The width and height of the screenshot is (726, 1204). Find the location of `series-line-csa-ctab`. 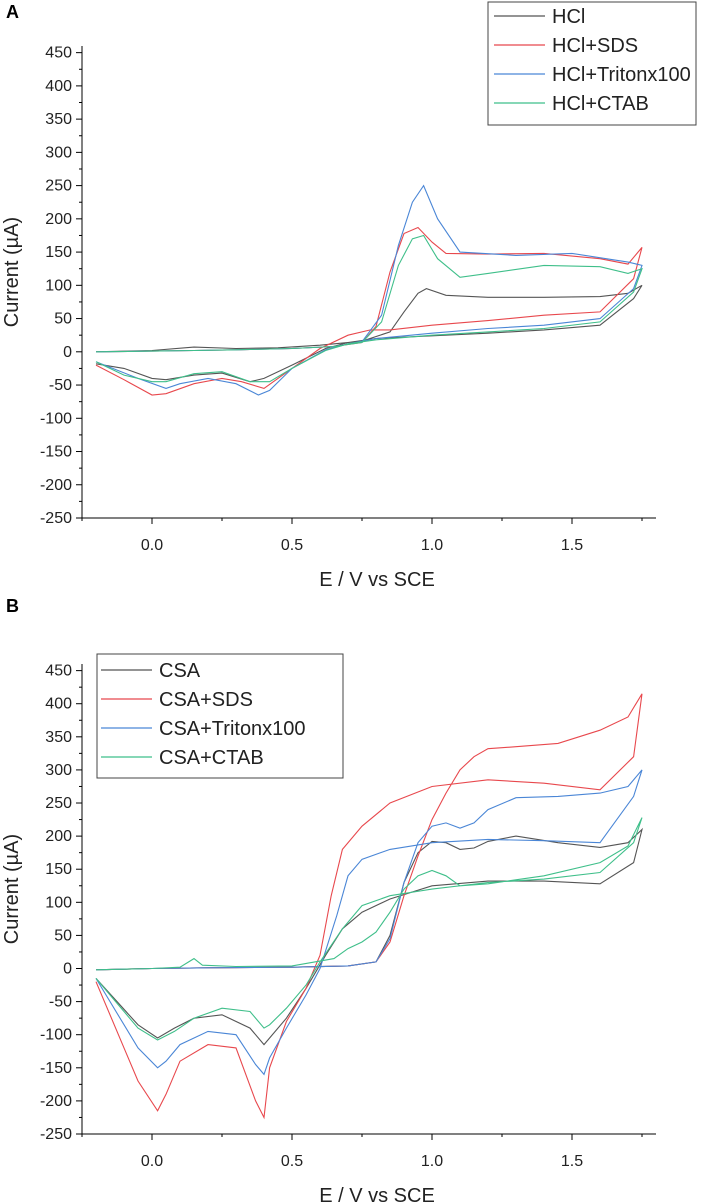

series-line-csa-ctab is located at coordinates (369, 929).